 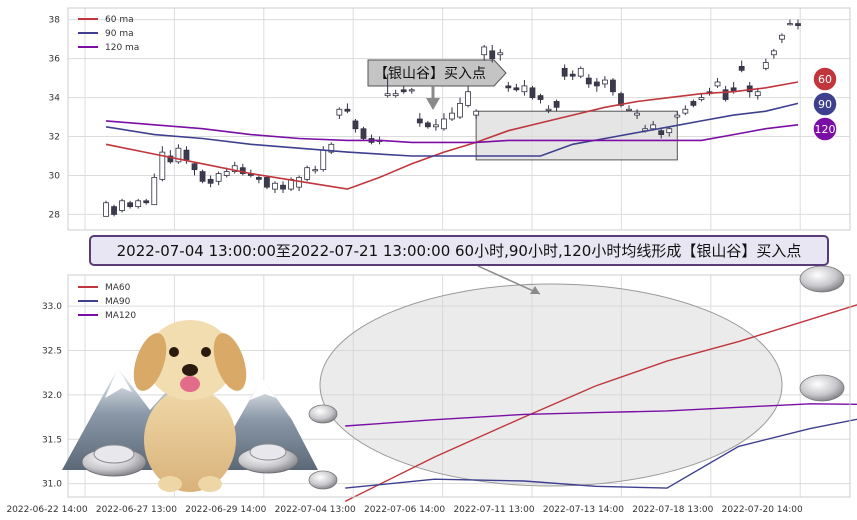 I want to click on top-y-tick-label: 32, so click(x=54, y=138).